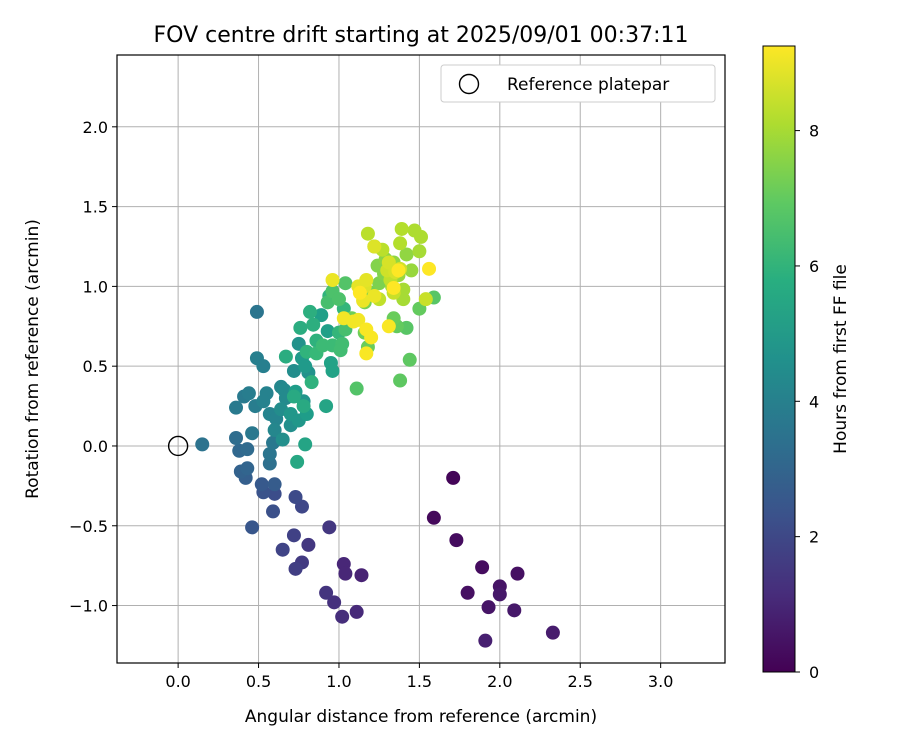 The height and width of the screenshot is (750, 900). What do you see at coordinates (841, 359) in the screenshot?
I see `colorbar-label: Hours from first FF file` at bounding box center [841, 359].